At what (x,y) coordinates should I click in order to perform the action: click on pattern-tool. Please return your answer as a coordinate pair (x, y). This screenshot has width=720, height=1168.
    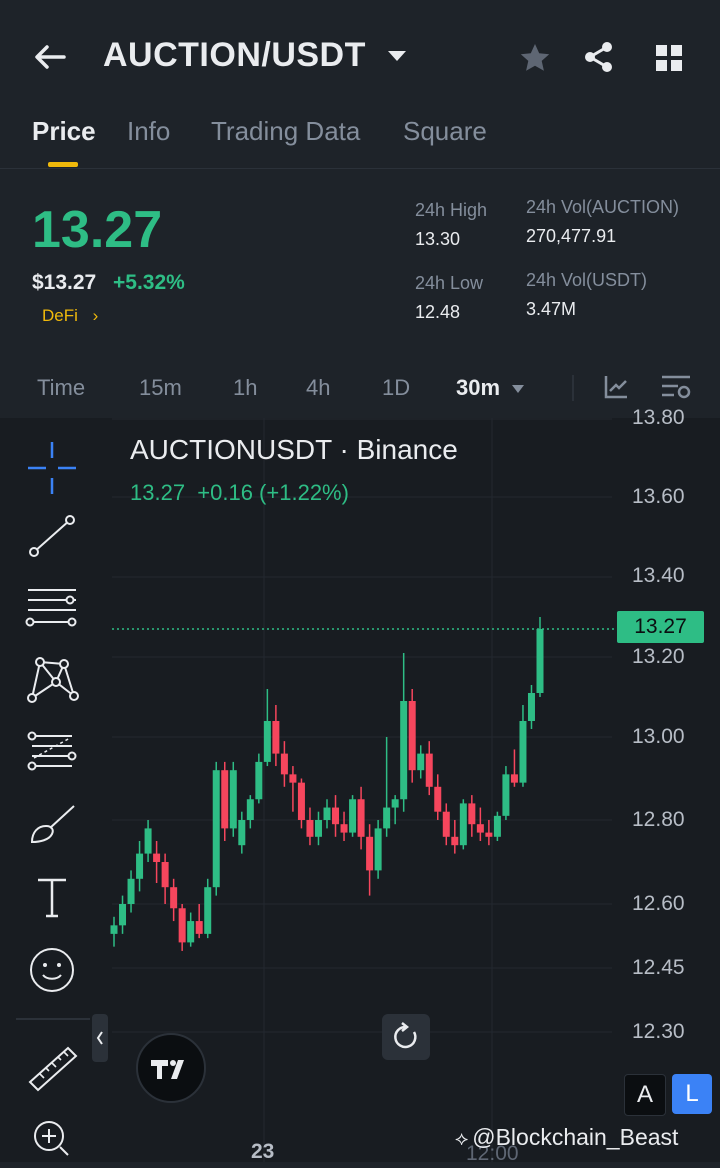
    Looking at the image, I should click on (52, 680).